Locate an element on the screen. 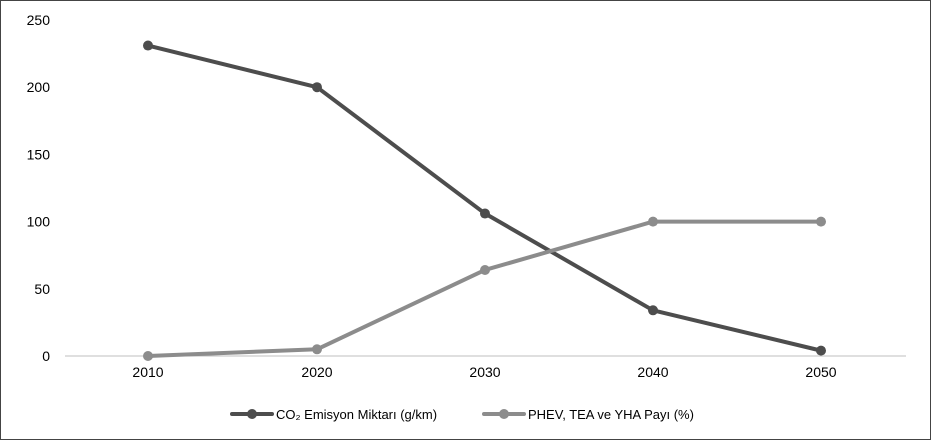  x-tick-label: 2040 is located at coordinates (652, 372).